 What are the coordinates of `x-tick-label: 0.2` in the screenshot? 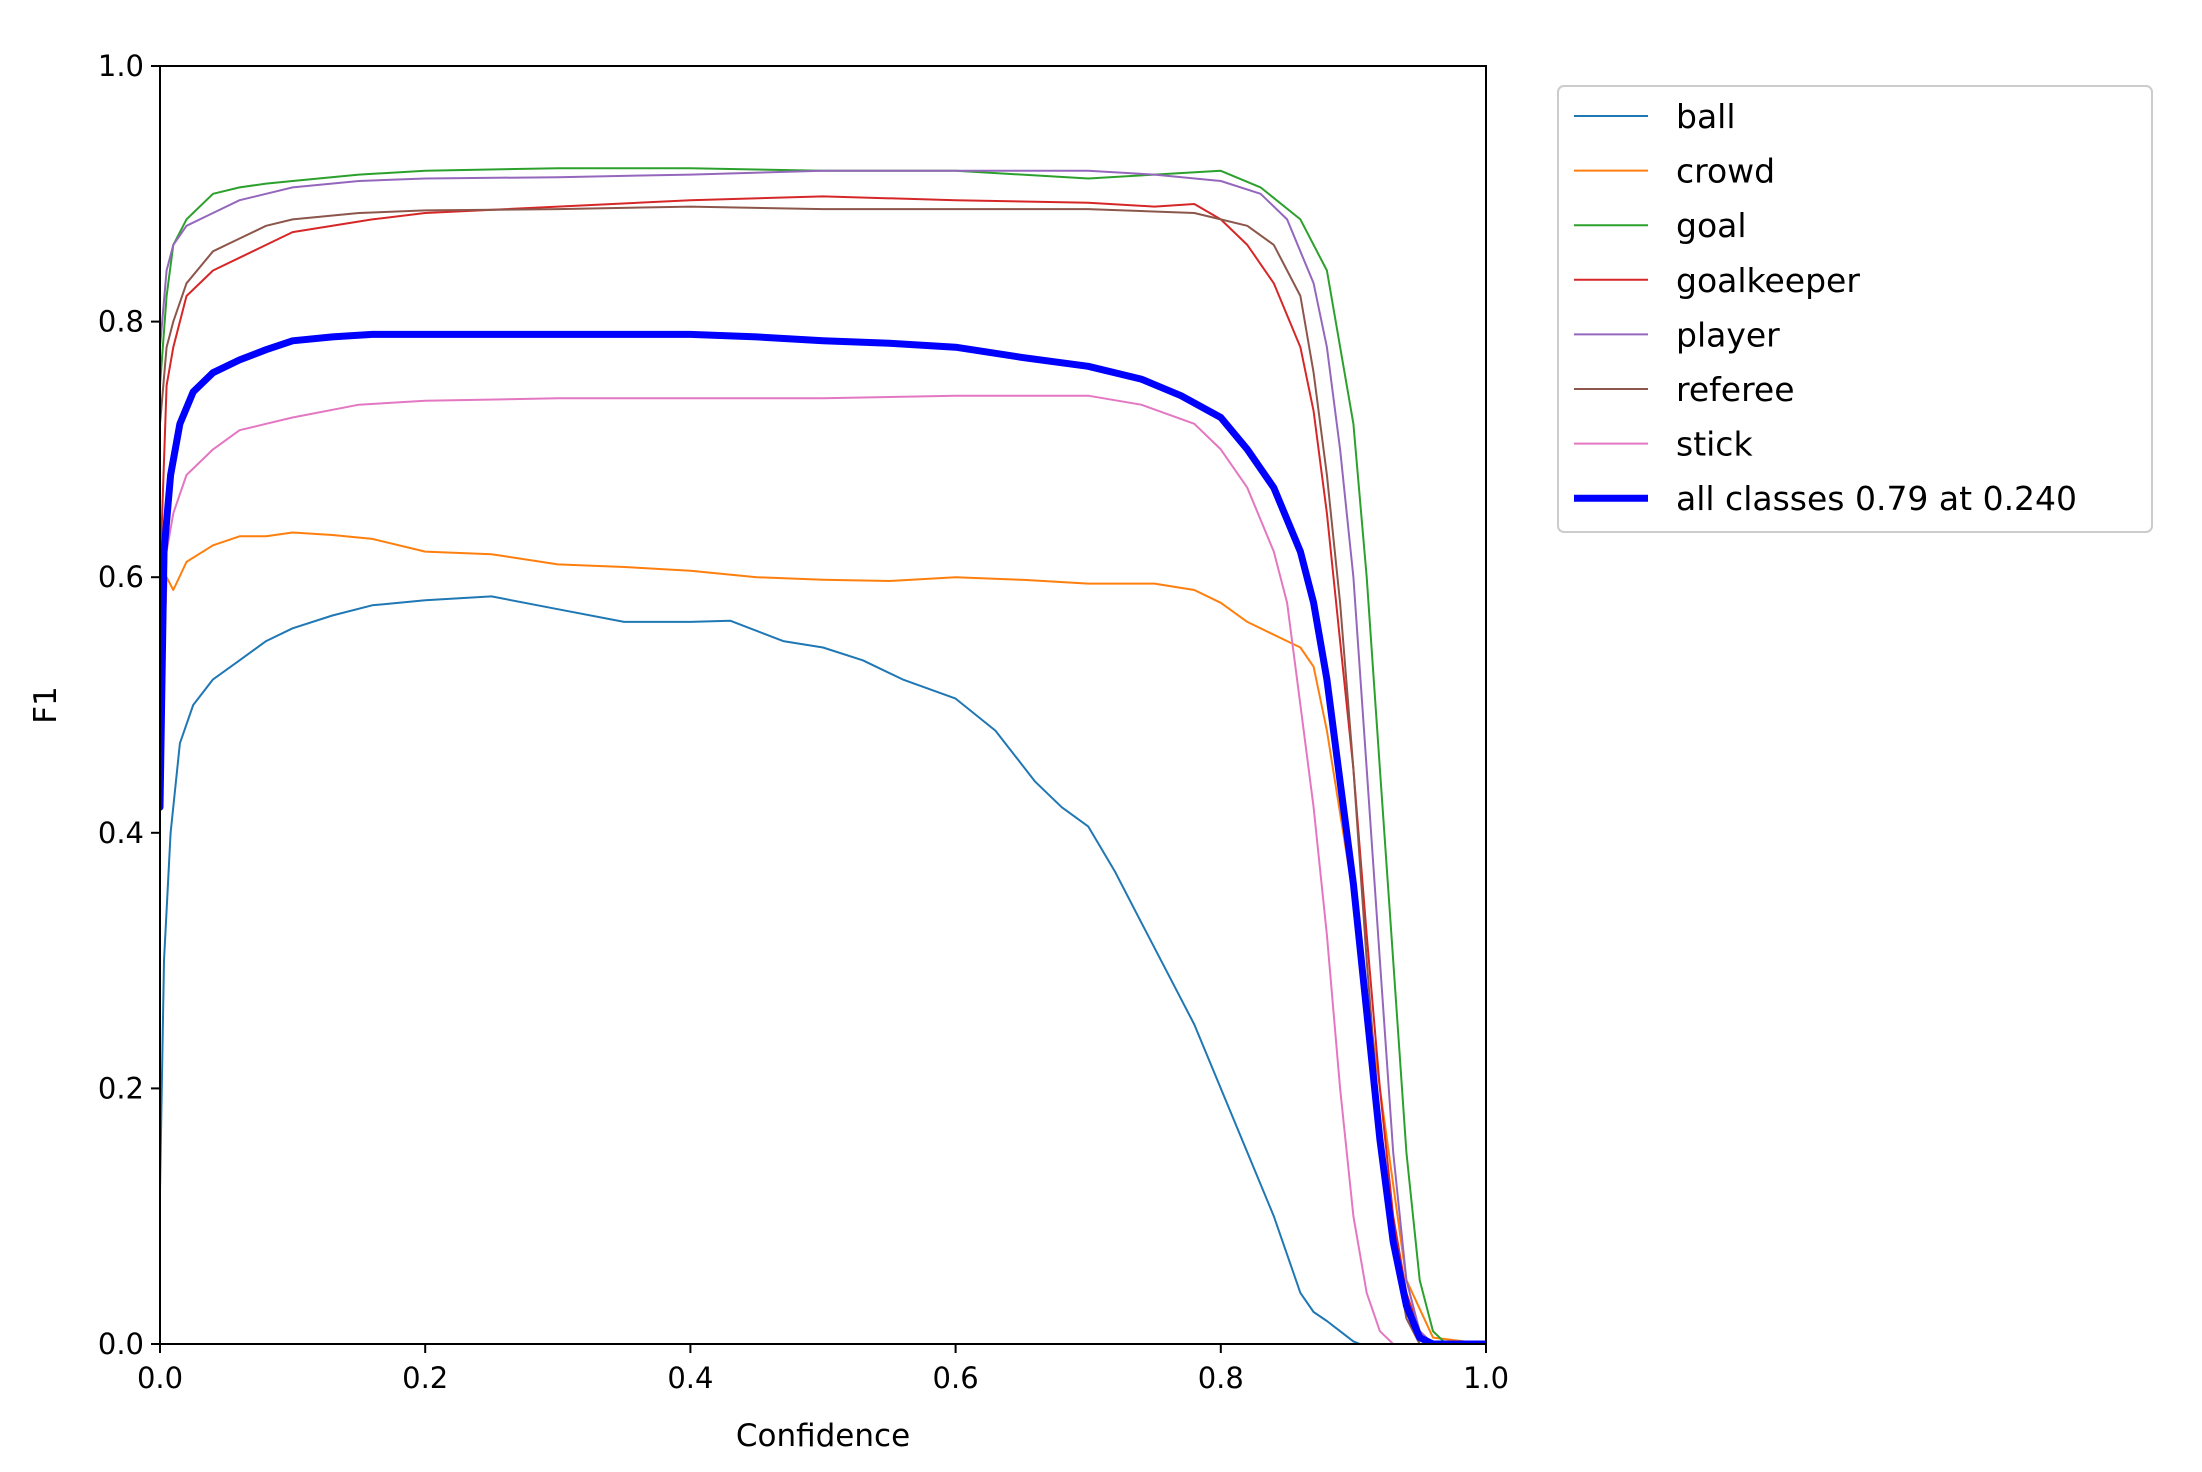 It's located at (425, 1378).